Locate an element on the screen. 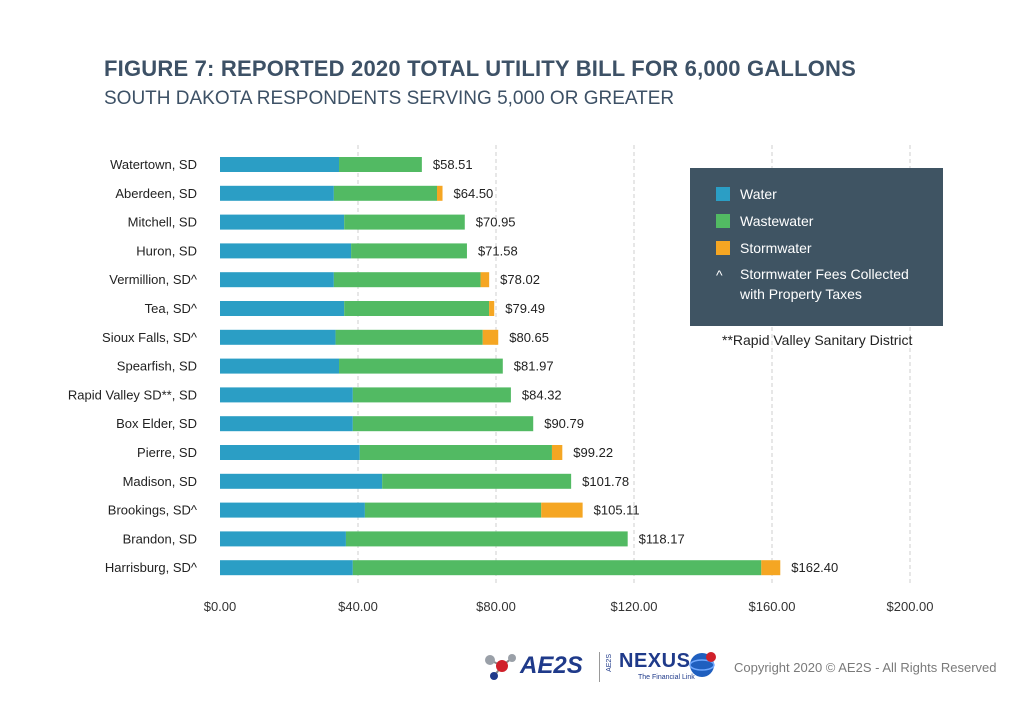 The width and height of the screenshot is (1024, 719). legend-item-stormwater: Stormwater is located at coordinates (829, 253).